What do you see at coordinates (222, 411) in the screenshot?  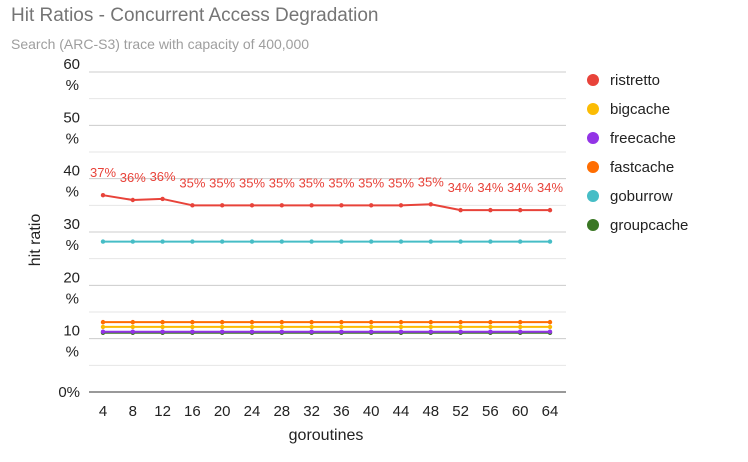 I see `x-tick-label: 20` at bounding box center [222, 411].